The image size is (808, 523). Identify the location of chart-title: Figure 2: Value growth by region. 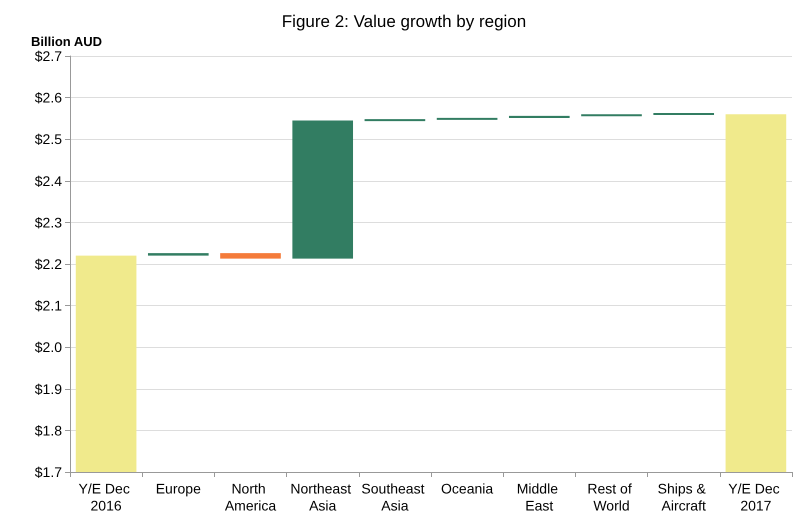
(404, 21).